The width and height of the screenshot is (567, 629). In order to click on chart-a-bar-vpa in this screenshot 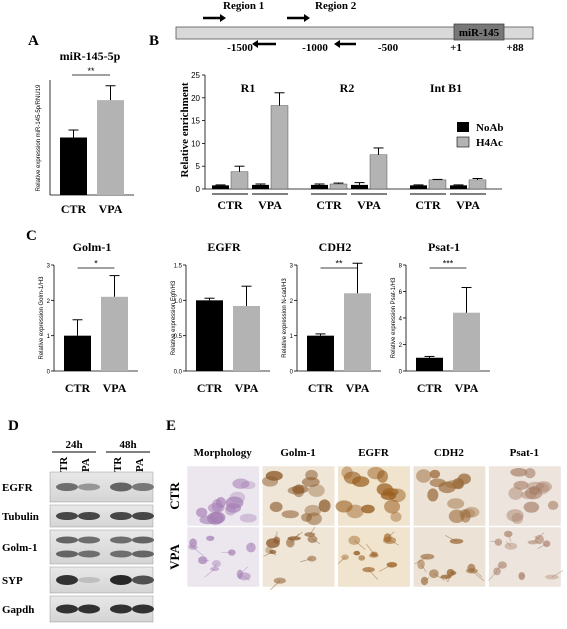, I will do `click(110, 147)`.